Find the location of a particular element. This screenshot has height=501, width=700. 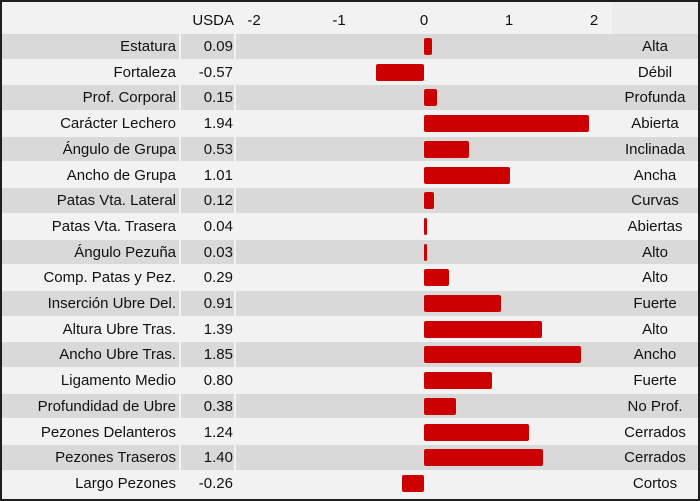

trait-name: Altura Ubre Tras. is located at coordinates (119, 329).